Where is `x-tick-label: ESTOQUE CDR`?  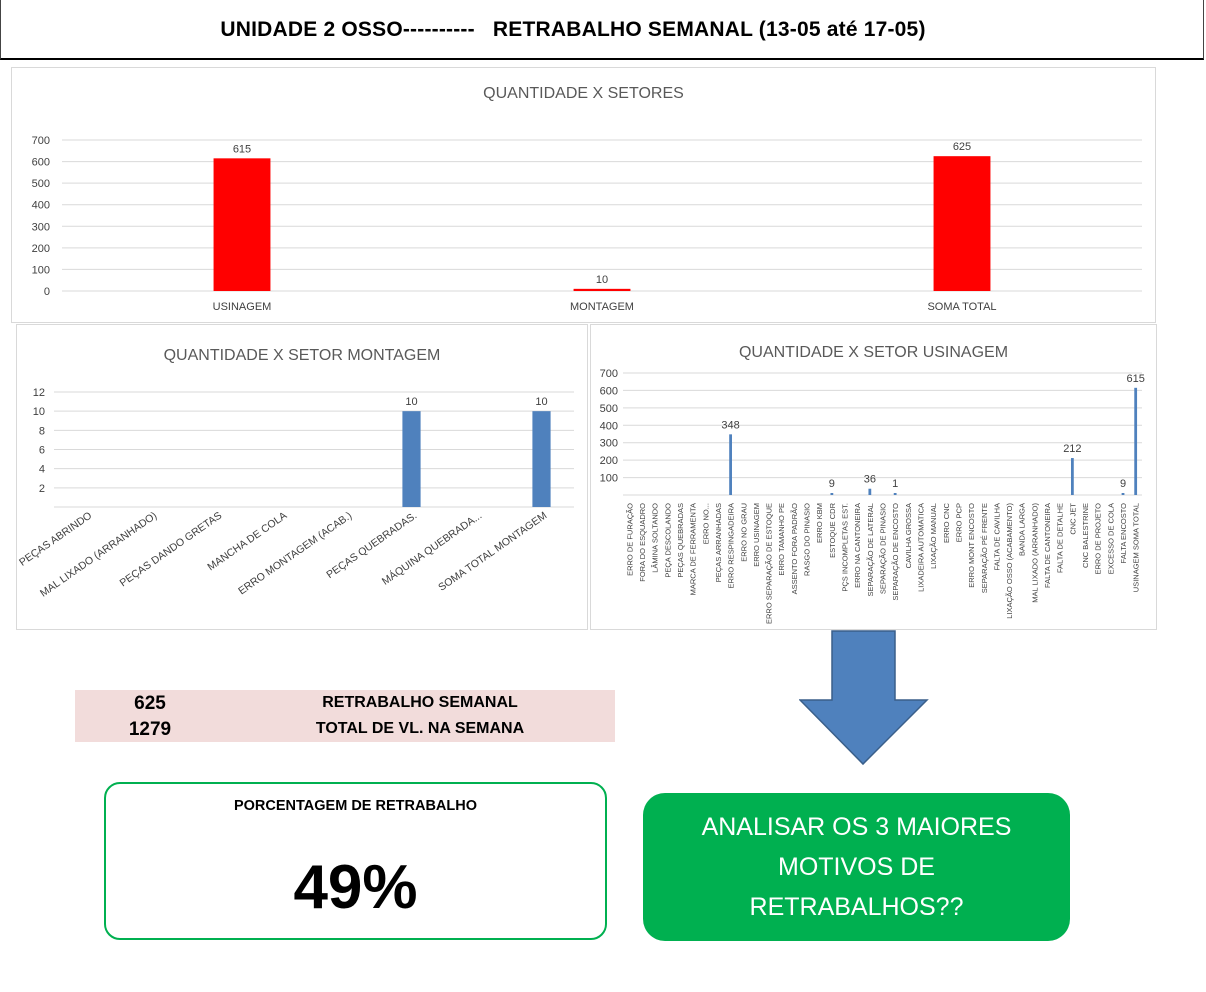
x-tick-label: ESTOQUE CDR is located at coordinates (832, 529).